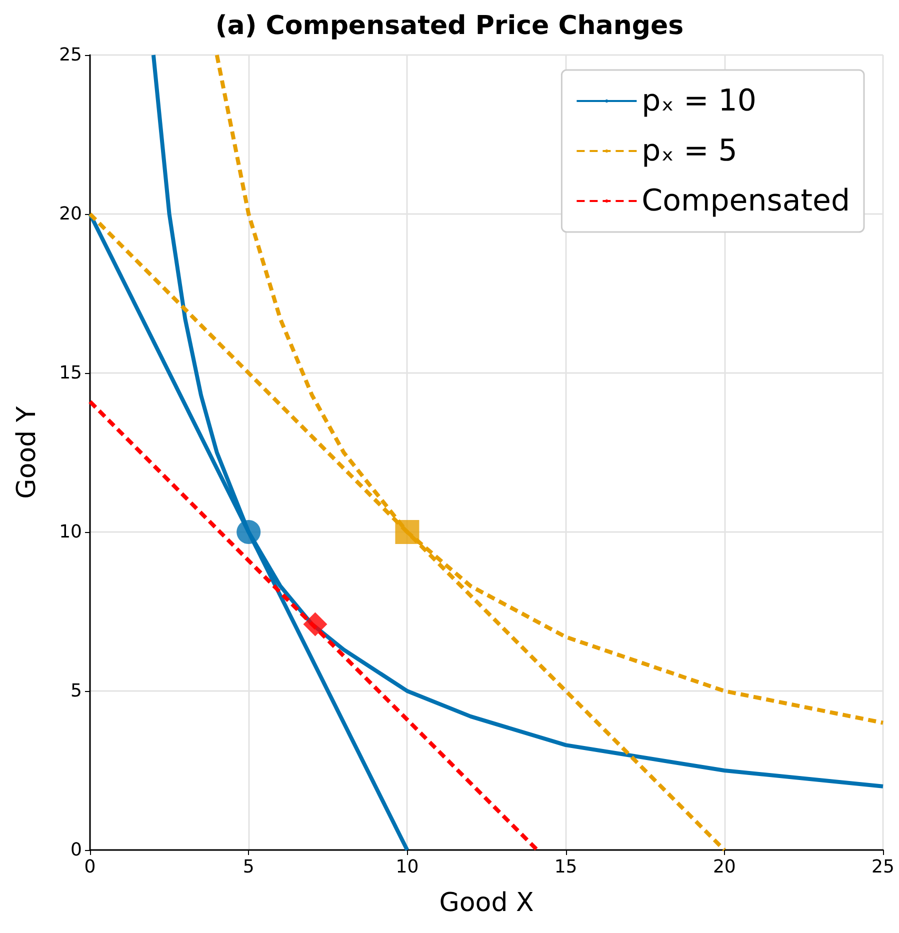  What do you see at coordinates (449, 26) in the screenshot?
I see `chart-title: (a) Compensated Price Changes` at bounding box center [449, 26].